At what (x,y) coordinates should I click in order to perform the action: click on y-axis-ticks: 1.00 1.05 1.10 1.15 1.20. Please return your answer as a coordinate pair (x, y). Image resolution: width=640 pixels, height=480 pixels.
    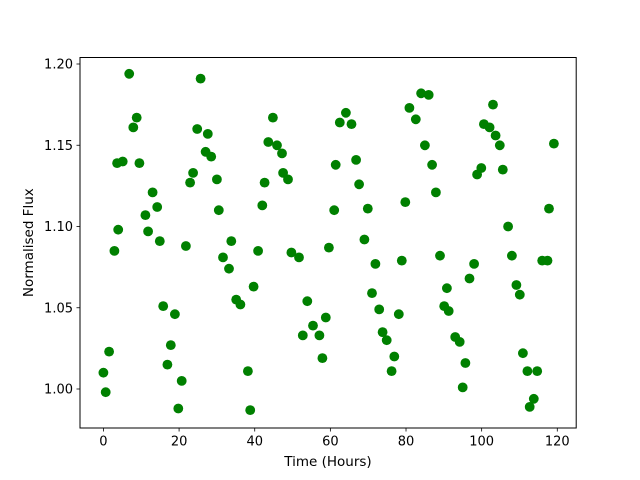
    Looking at the image, I should click on (62, 228).